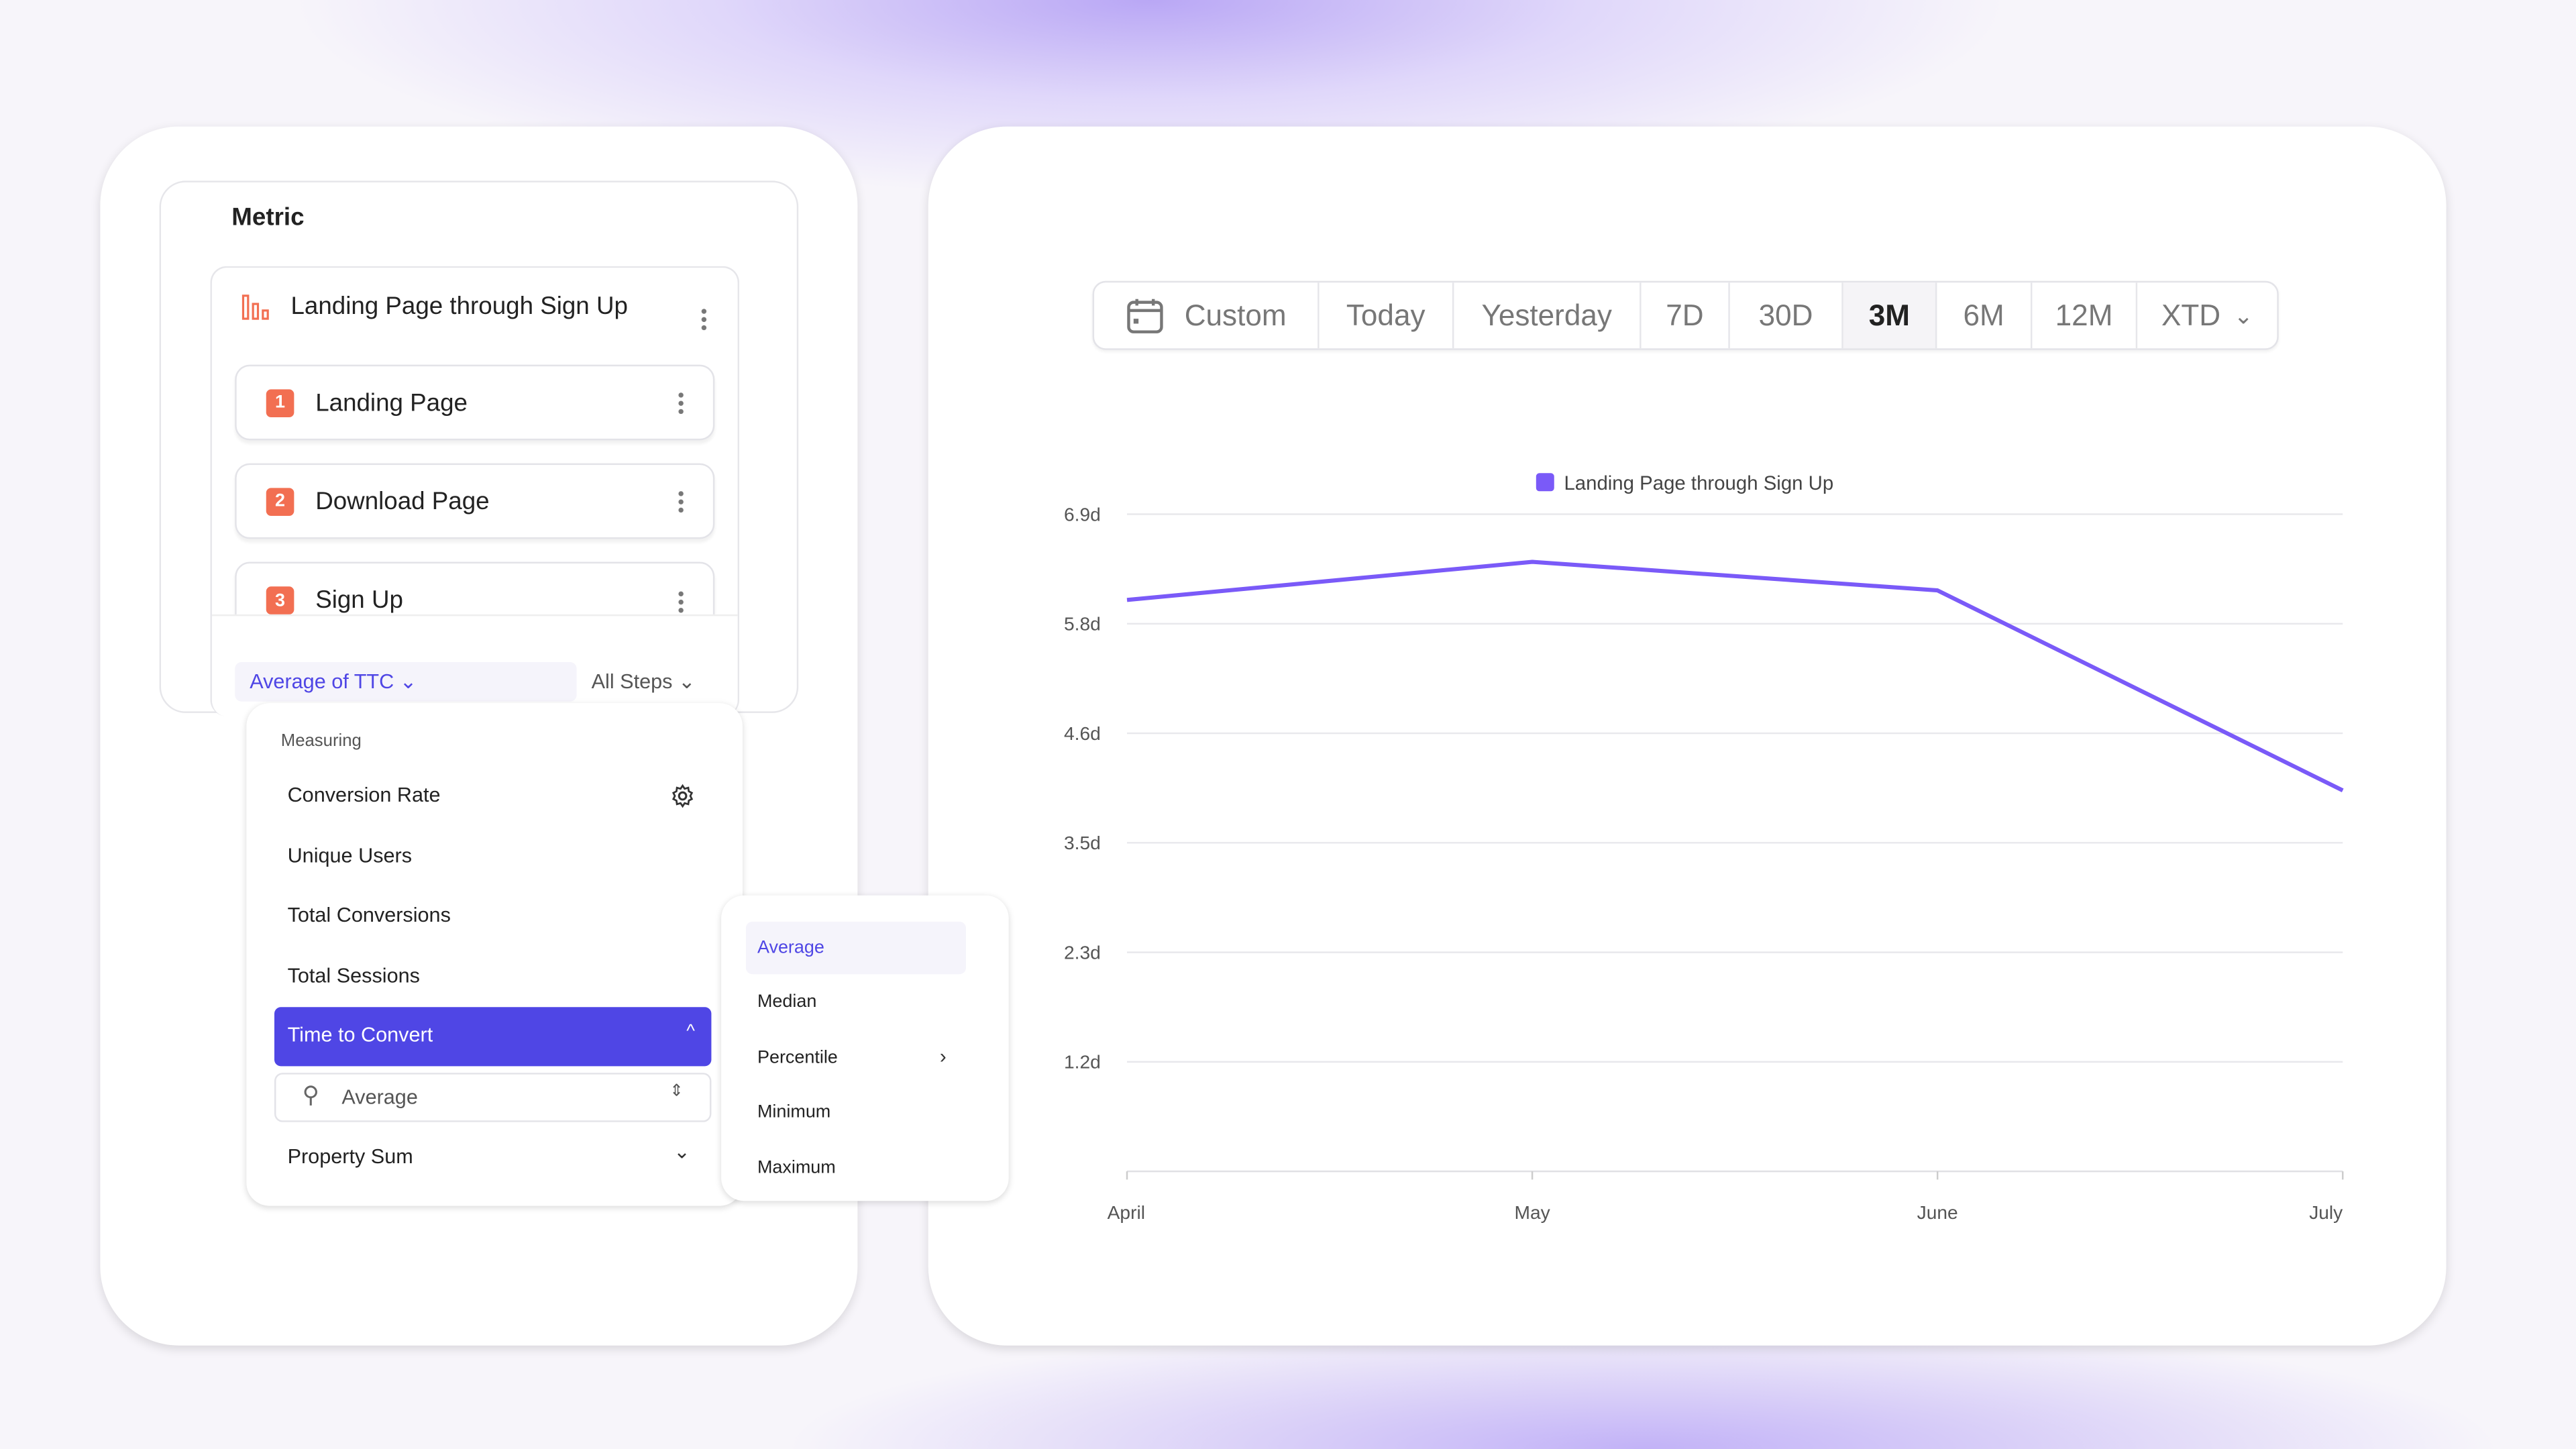 The height and width of the screenshot is (1449, 2576). Describe the element at coordinates (321, 741) in the screenshot. I see `menu-heading: Measuring` at that location.